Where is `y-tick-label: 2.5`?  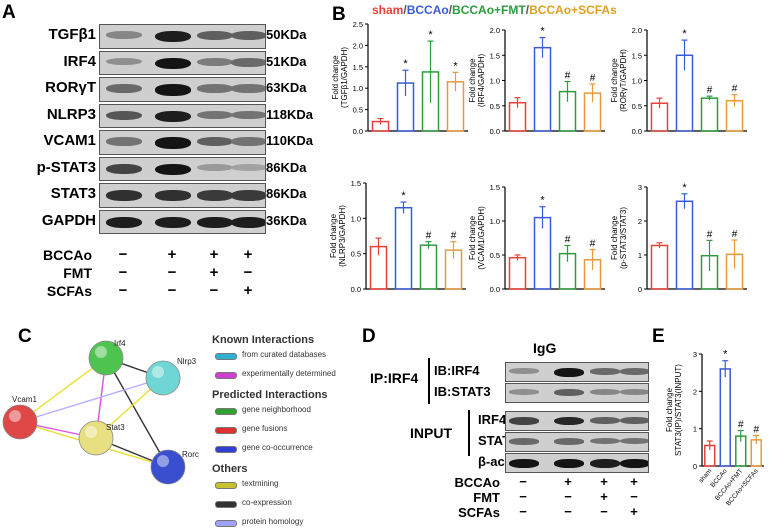 y-tick-label: 2.5 is located at coordinates (358, 24).